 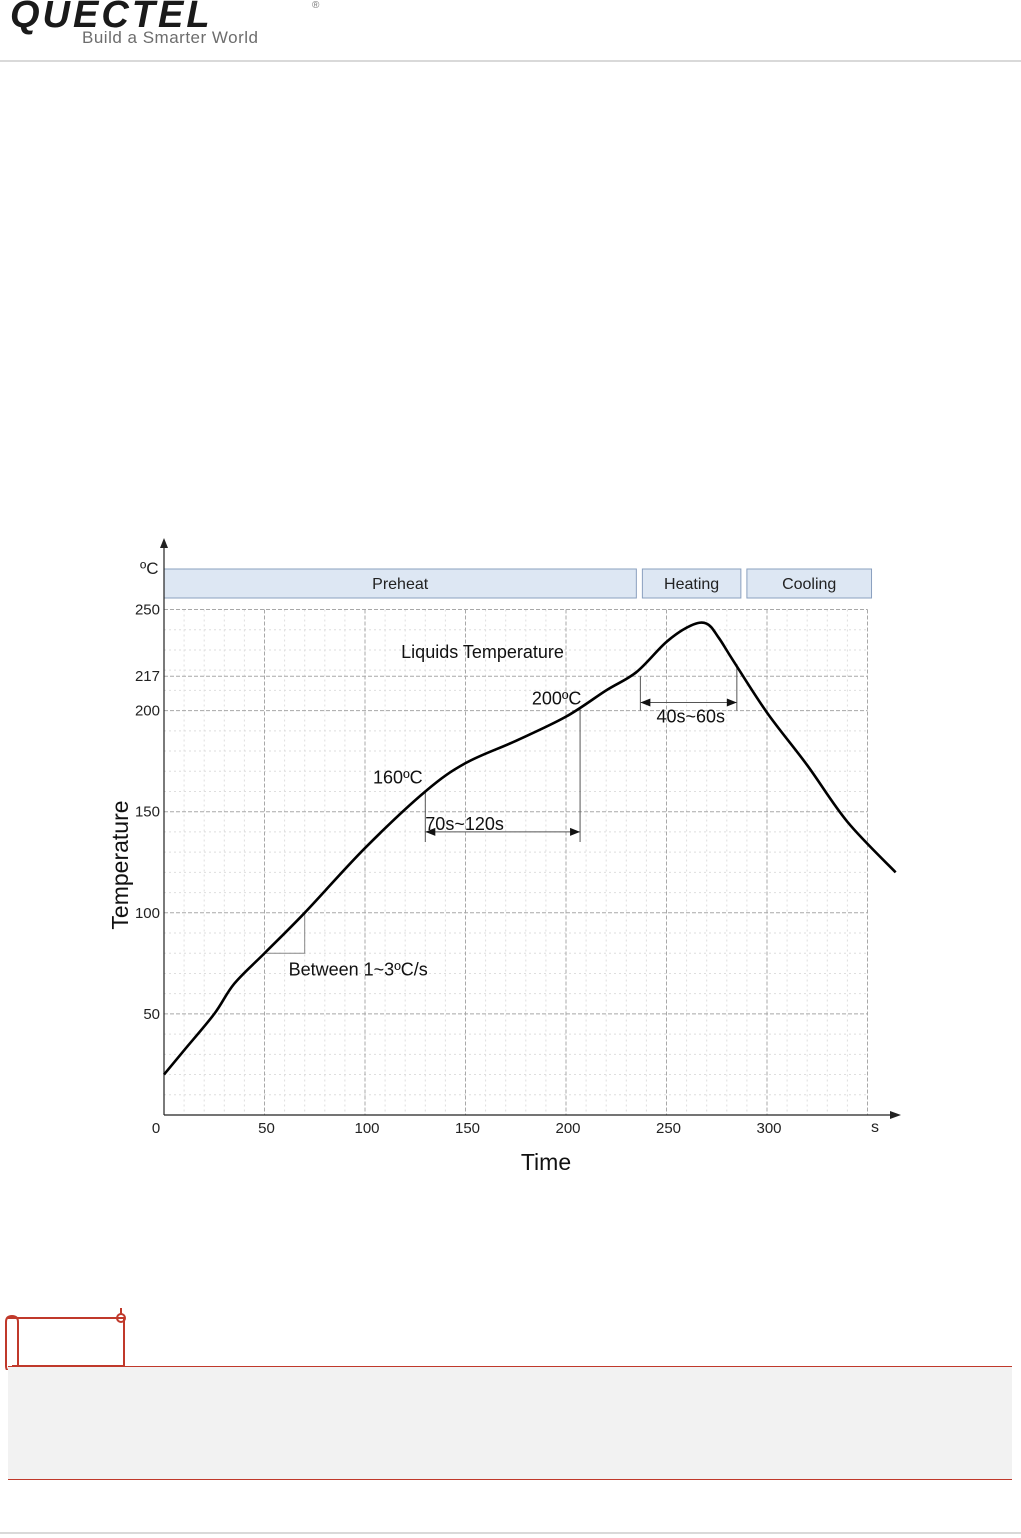 I want to click on chart-annotation: 40s~60s, so click(x=690, y=717).